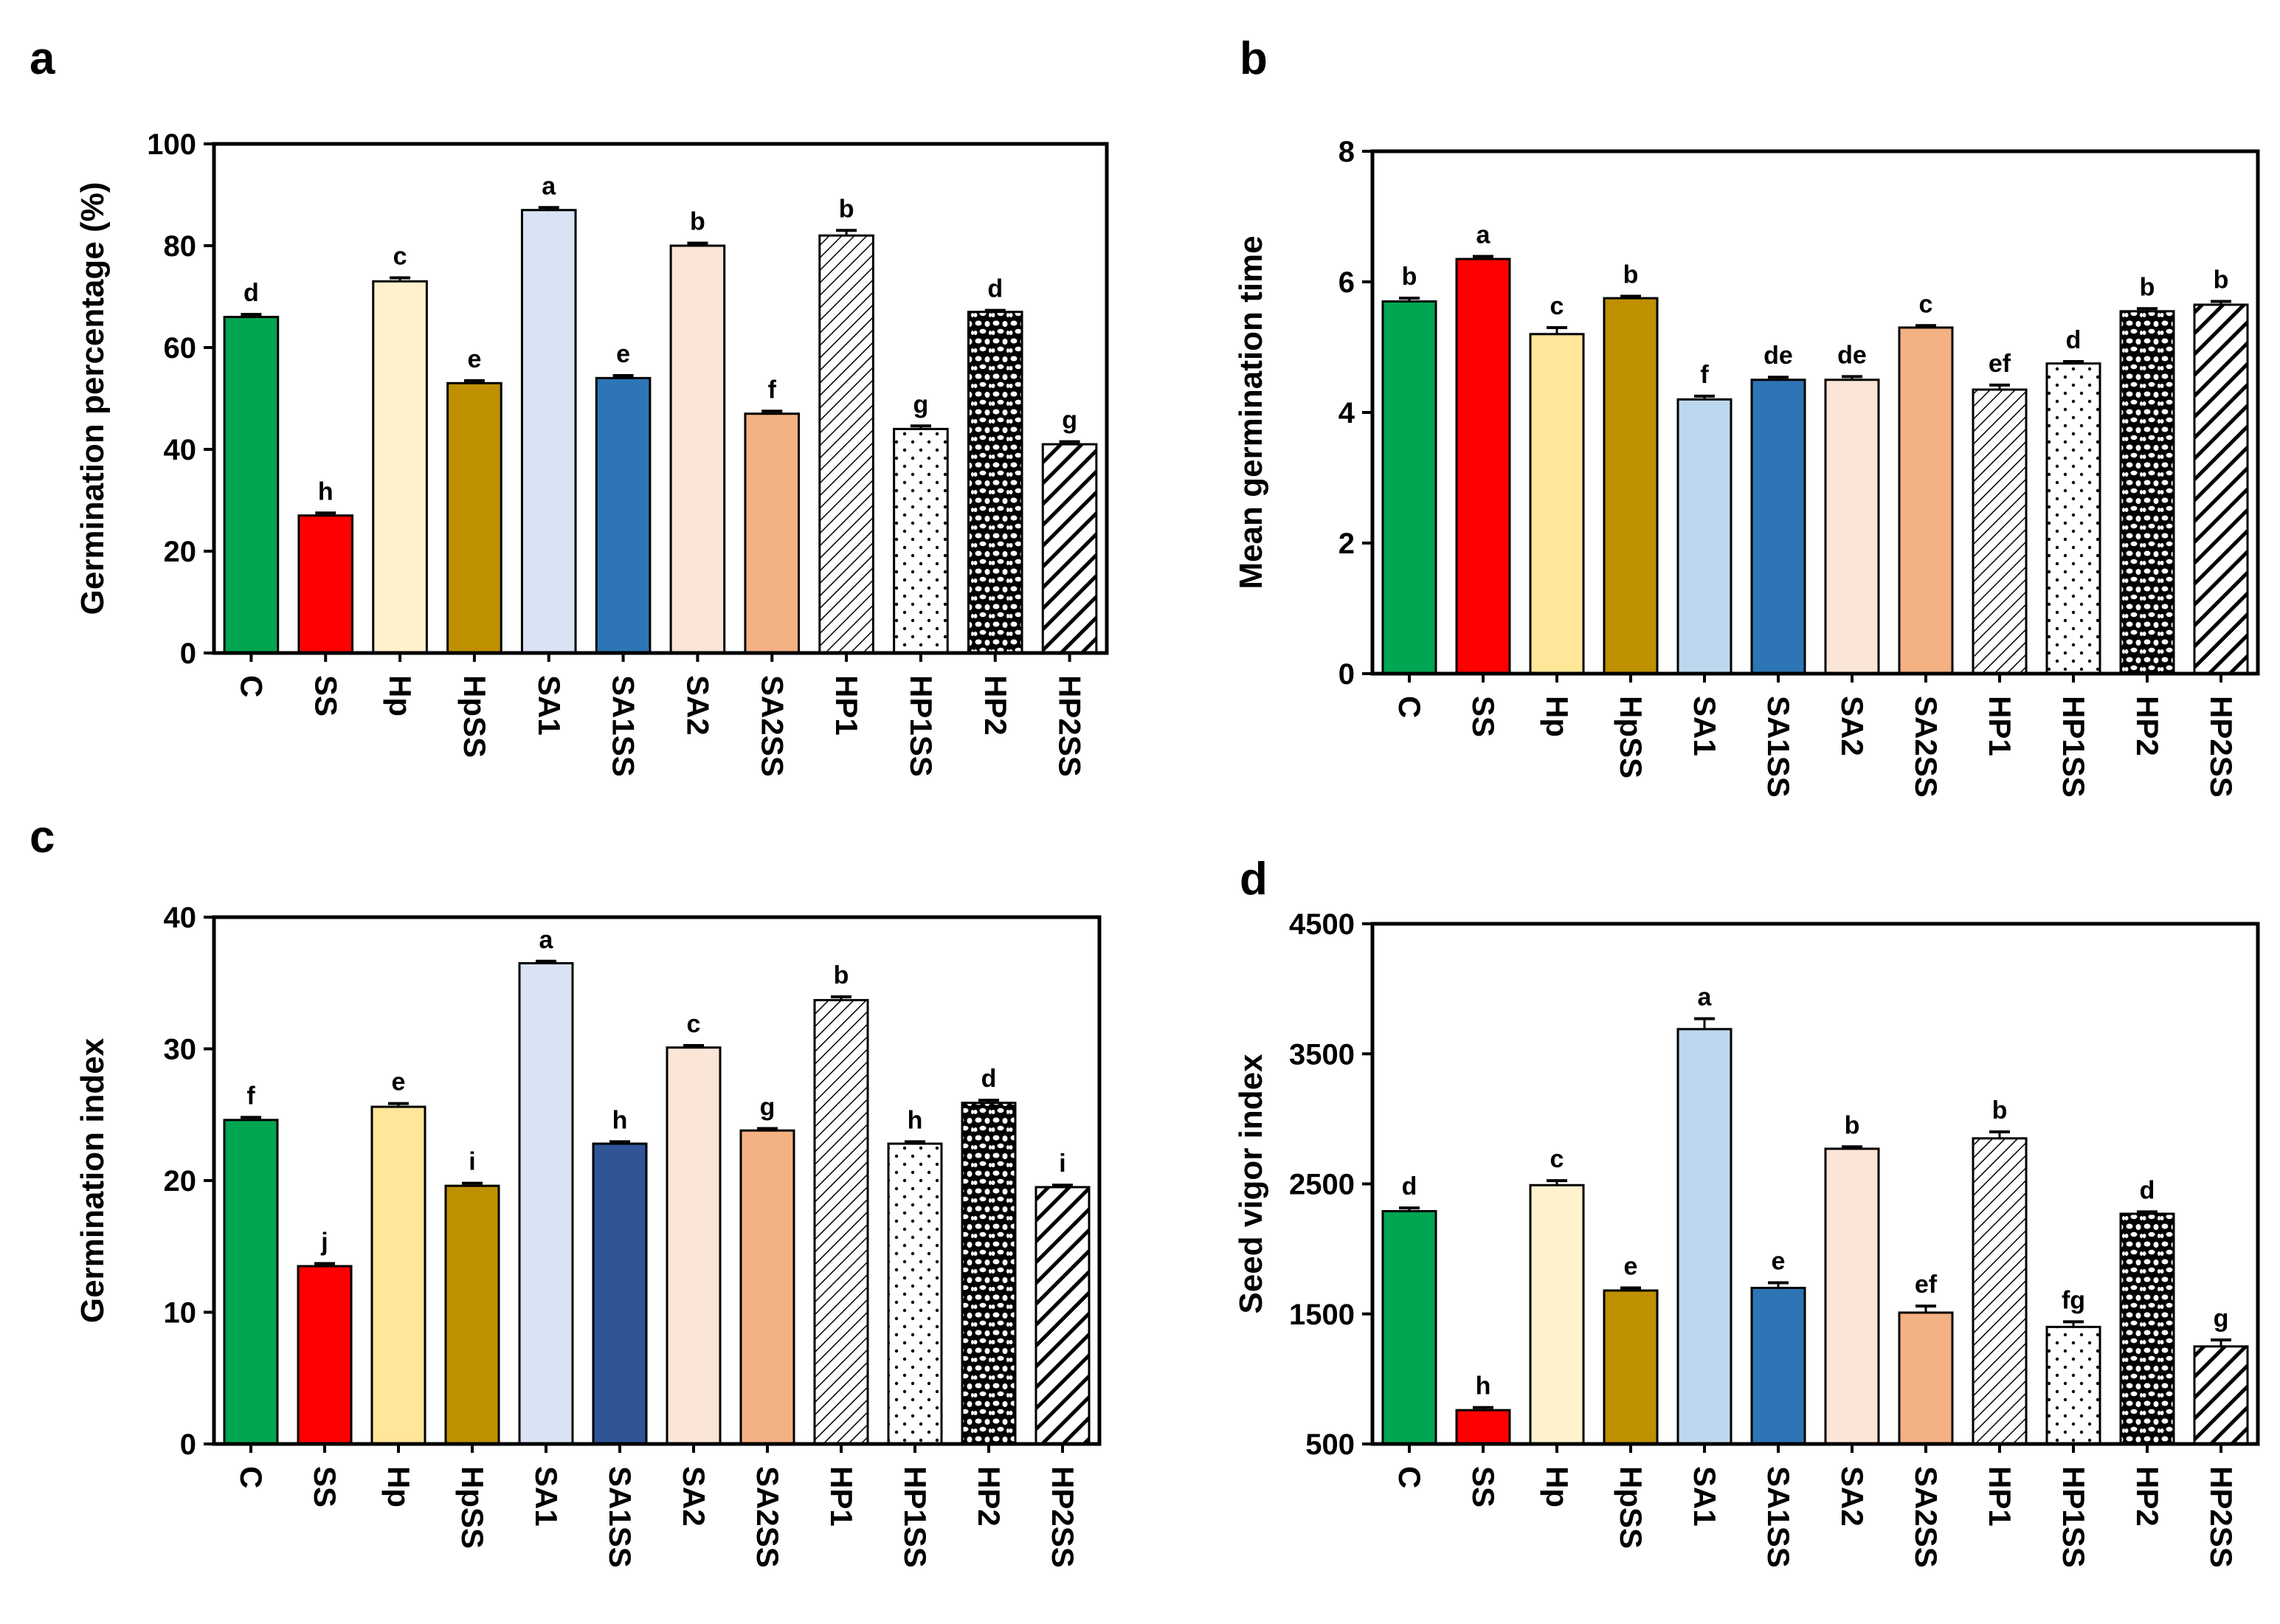 The width and height of the screenshot is (2280, 1624). Describe the element at coordinates (1409, 707) in the screenshot. I see `x-label-b-c: C` at that location.